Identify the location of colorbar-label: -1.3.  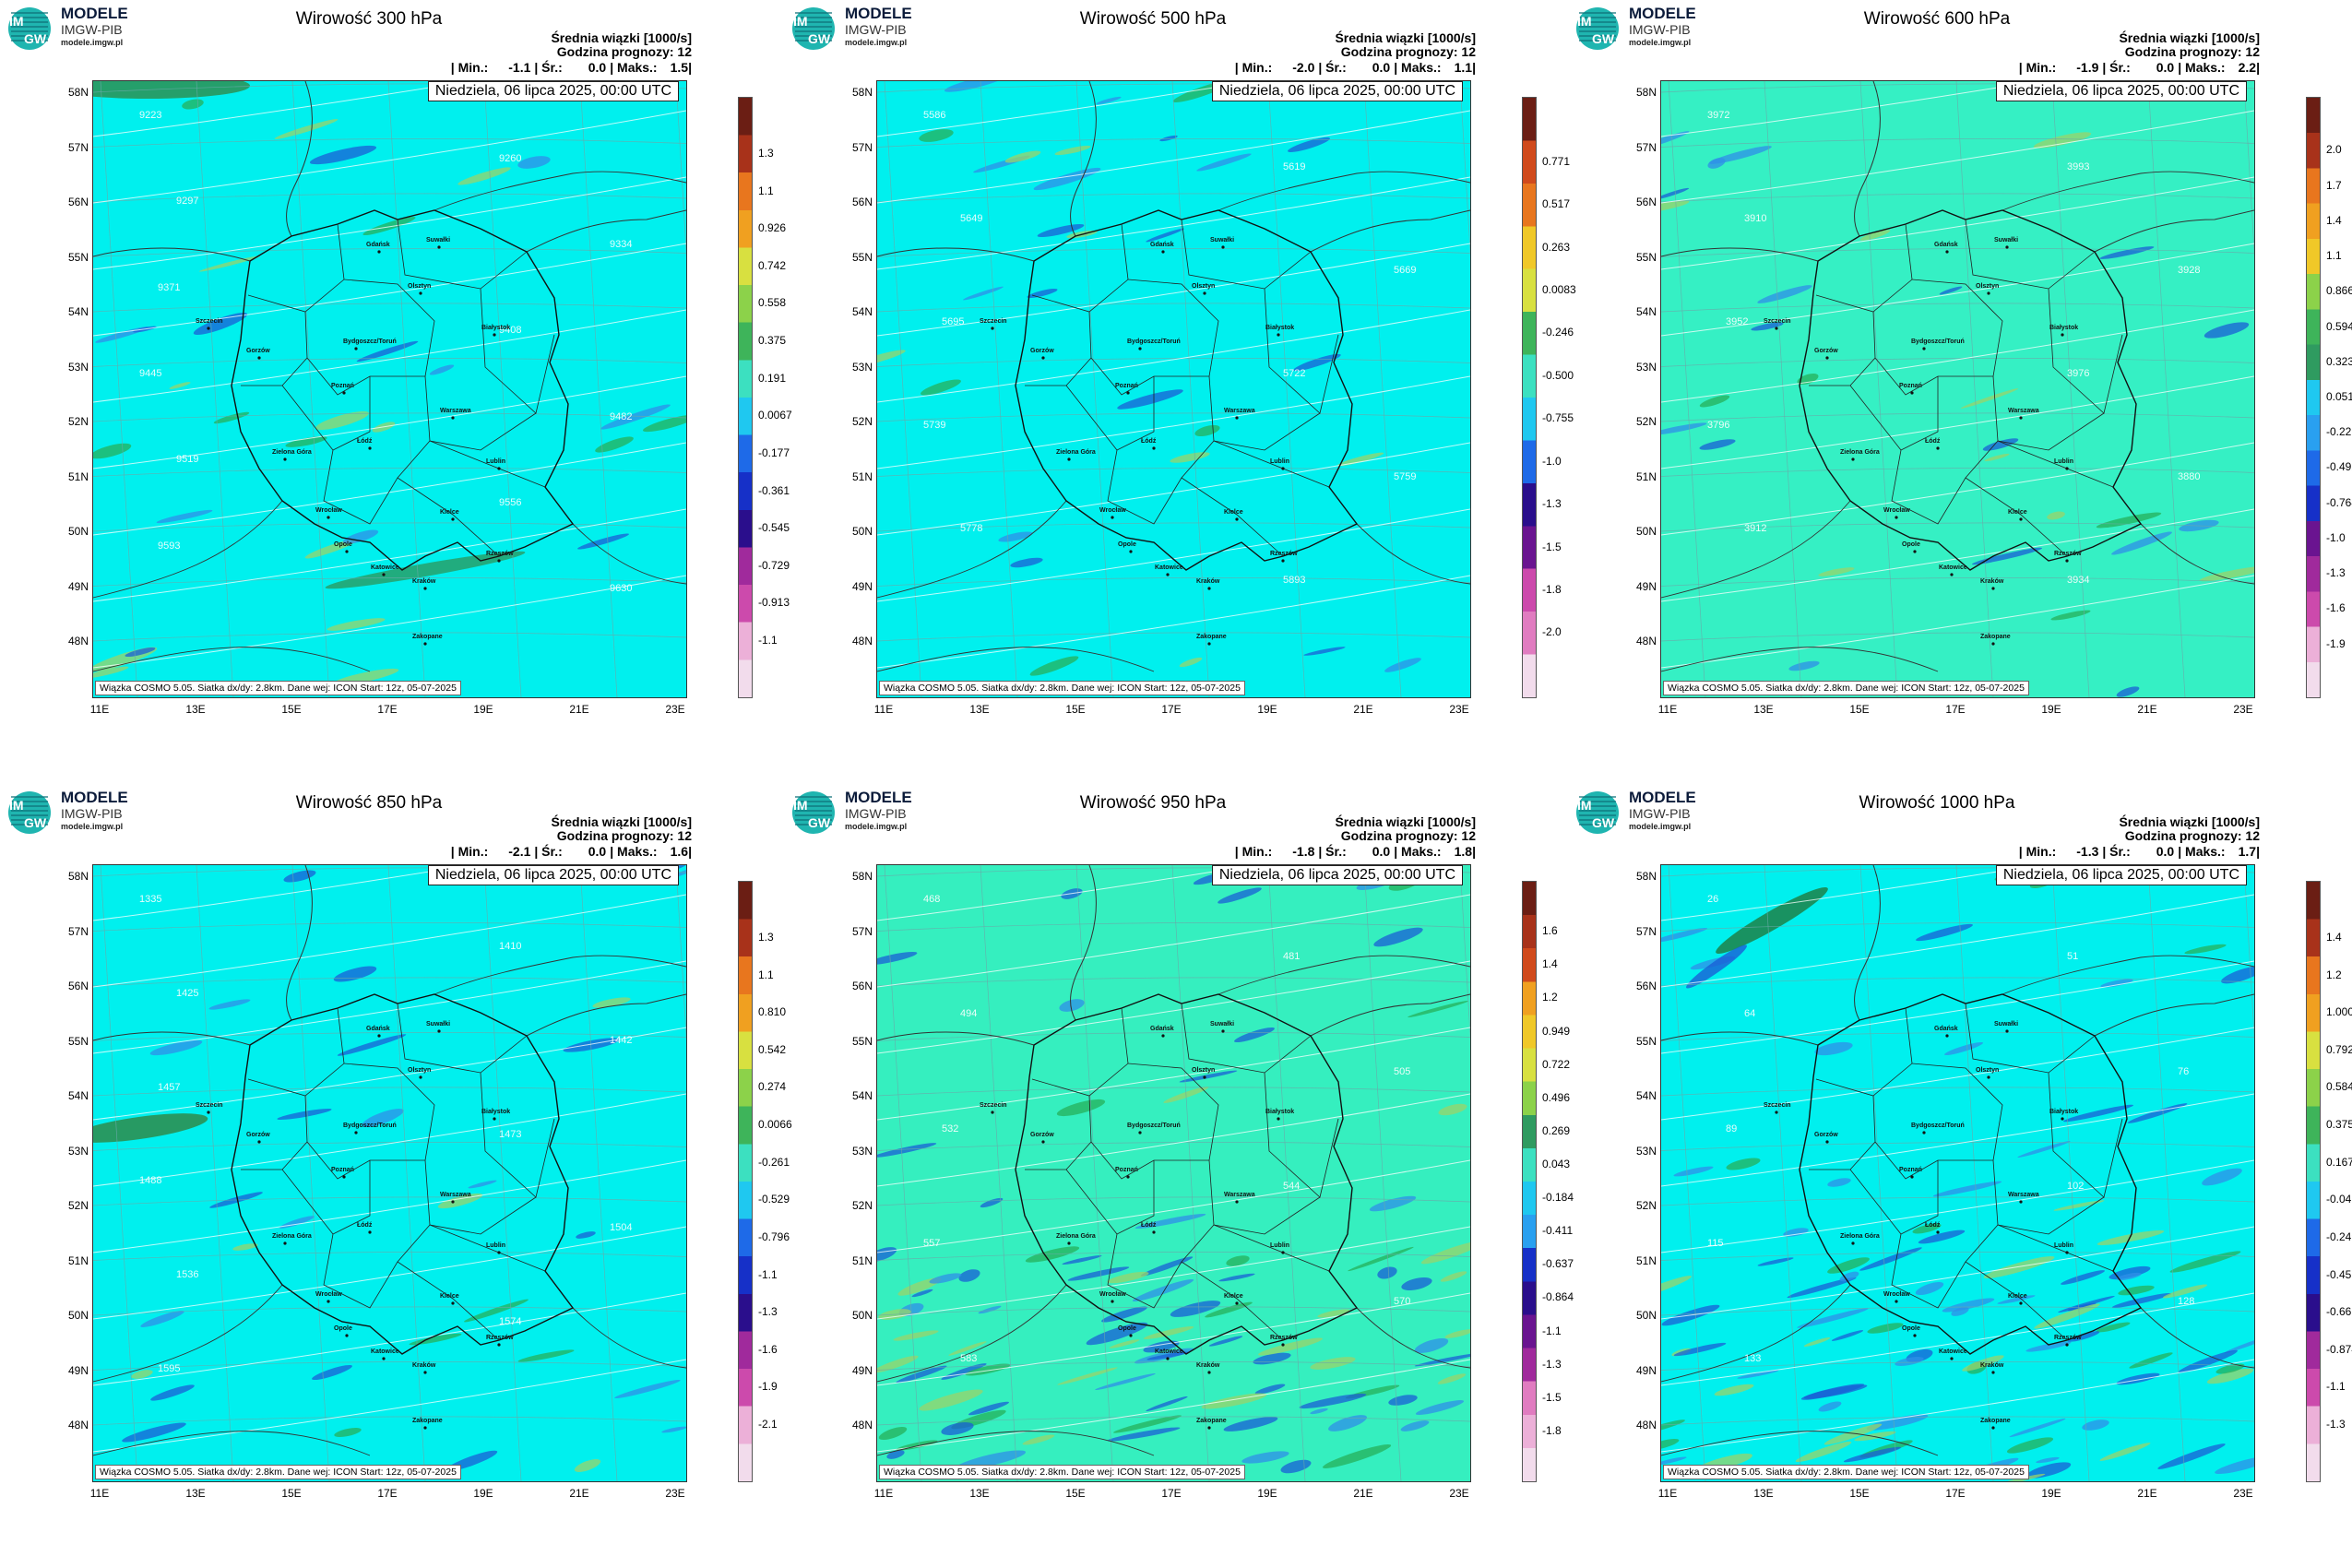
(2336, 1424).